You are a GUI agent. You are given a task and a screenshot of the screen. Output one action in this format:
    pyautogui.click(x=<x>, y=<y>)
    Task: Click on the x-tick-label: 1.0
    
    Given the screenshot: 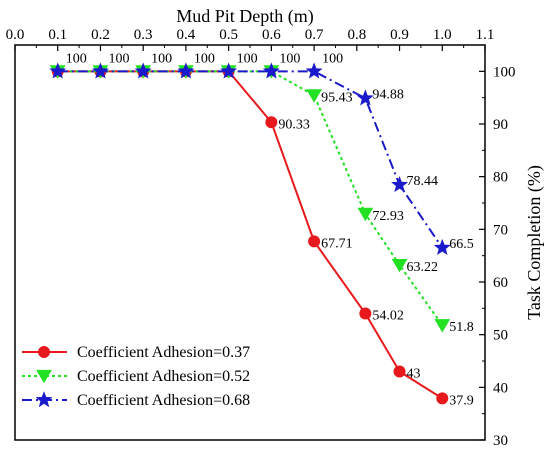 What is the action you would take?
    pyautogui.click(x=442, y=35)
    